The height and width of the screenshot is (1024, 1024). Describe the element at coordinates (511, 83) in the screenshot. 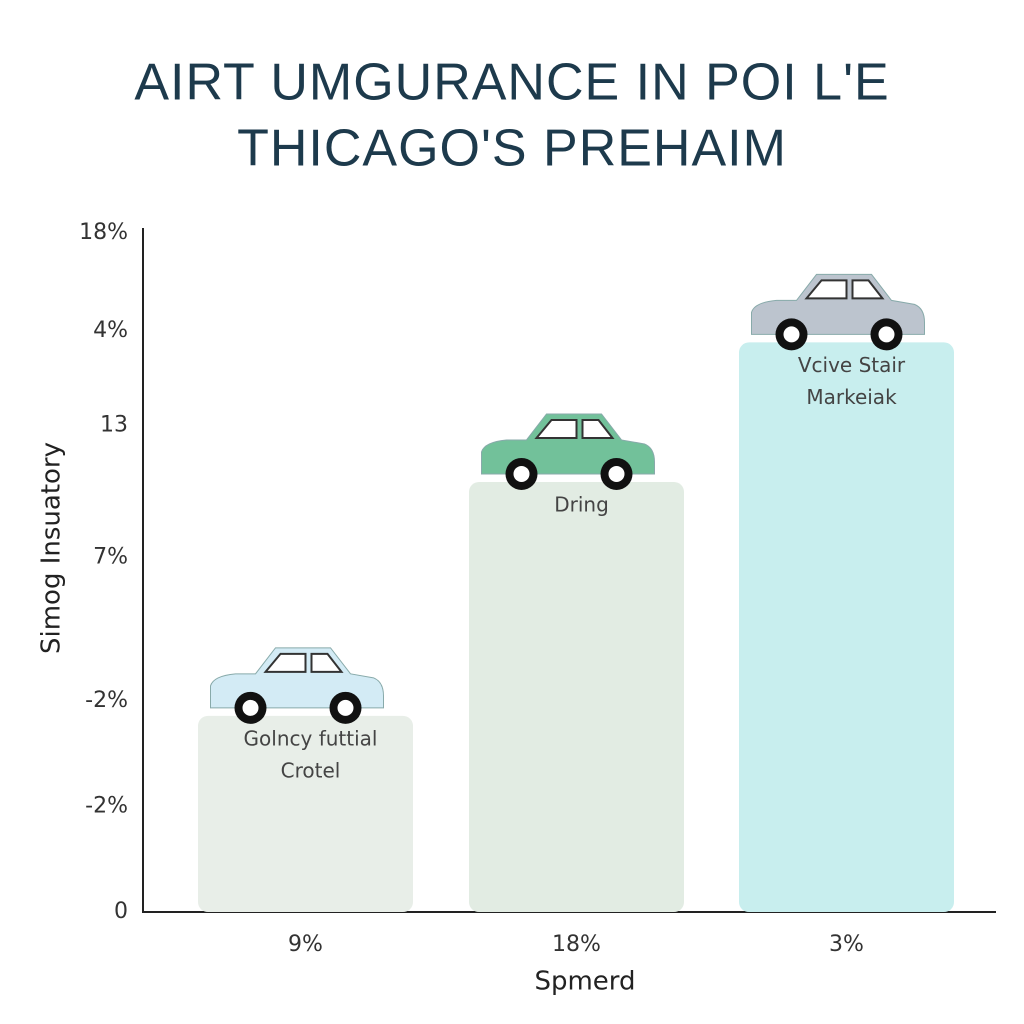

I see `chart-title: AIRT UMGURANCE IN POI L'E` at that location.